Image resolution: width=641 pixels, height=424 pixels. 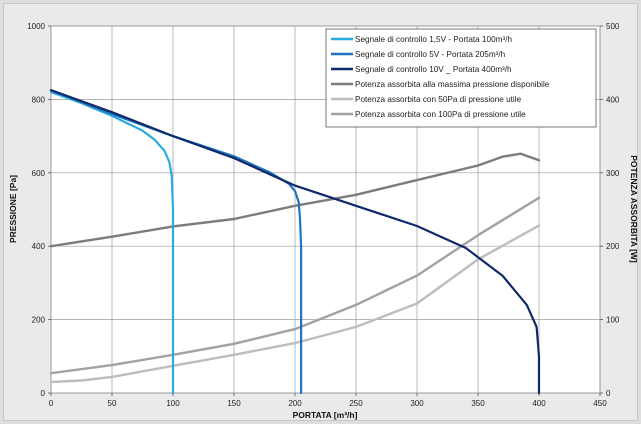 I want to click on x-tick-label: 200, so click(x=295, y=403).